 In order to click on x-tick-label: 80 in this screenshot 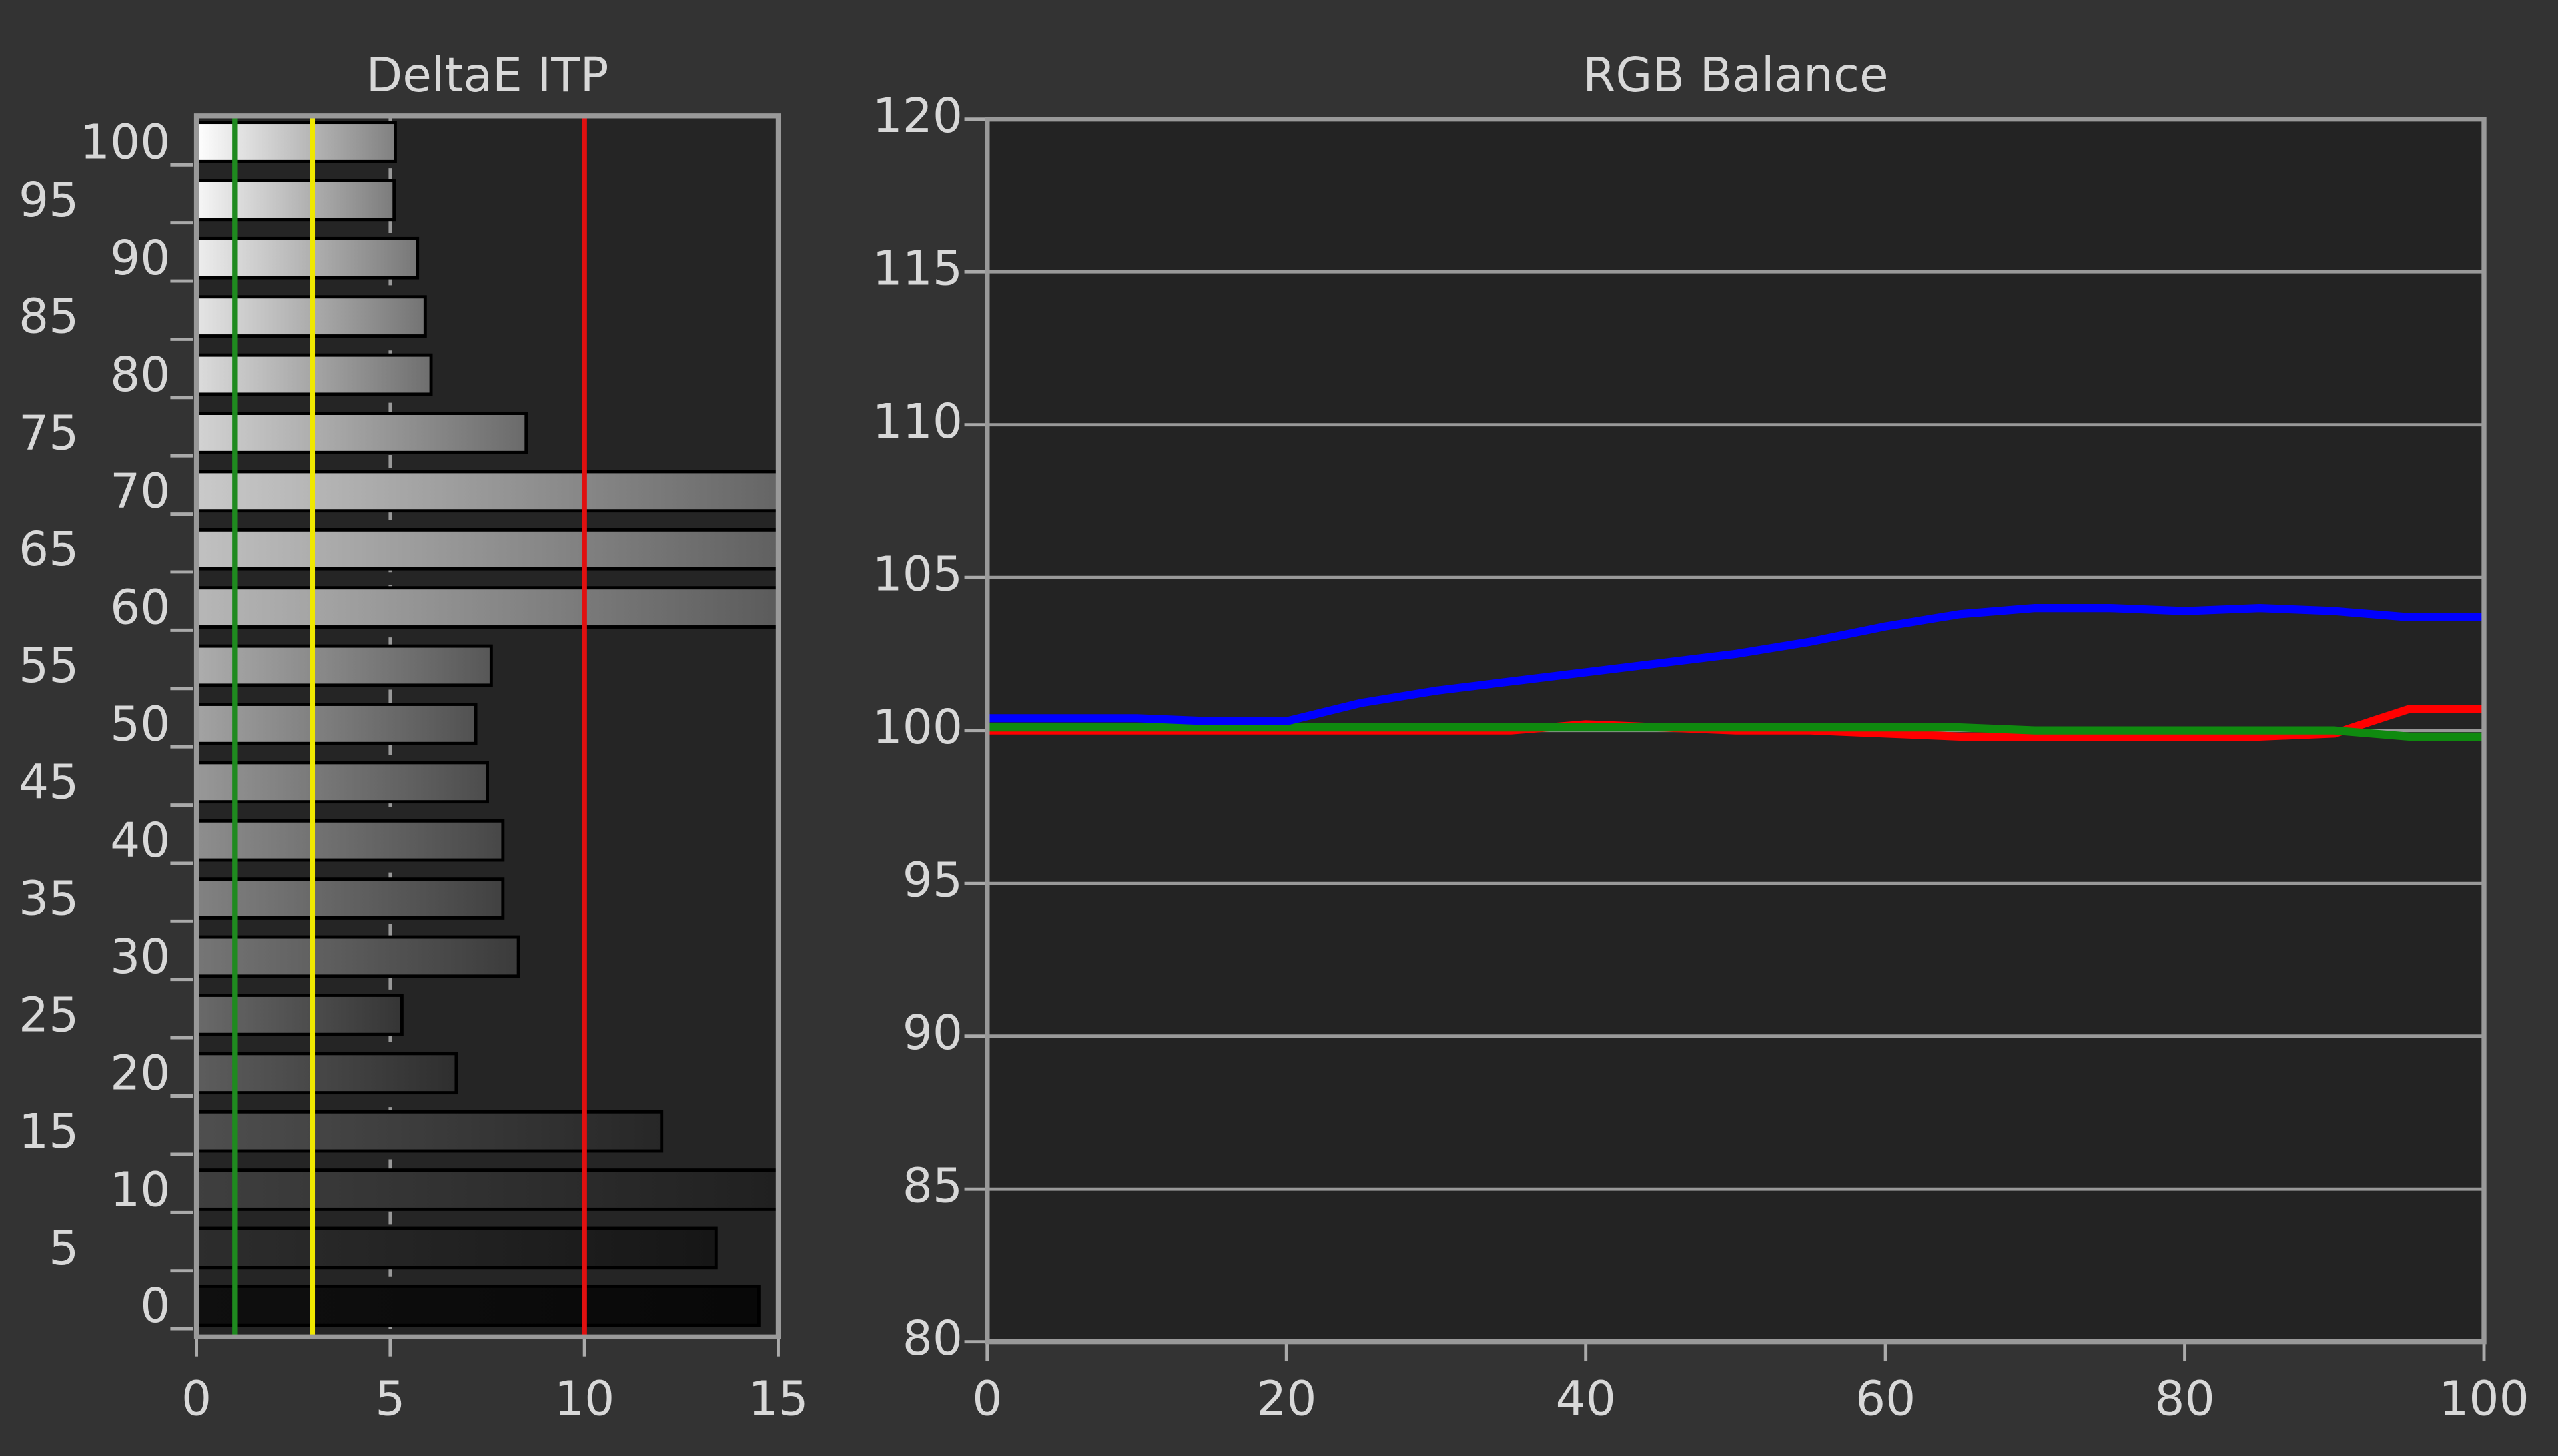, I will do `click(2184, 1399)`.